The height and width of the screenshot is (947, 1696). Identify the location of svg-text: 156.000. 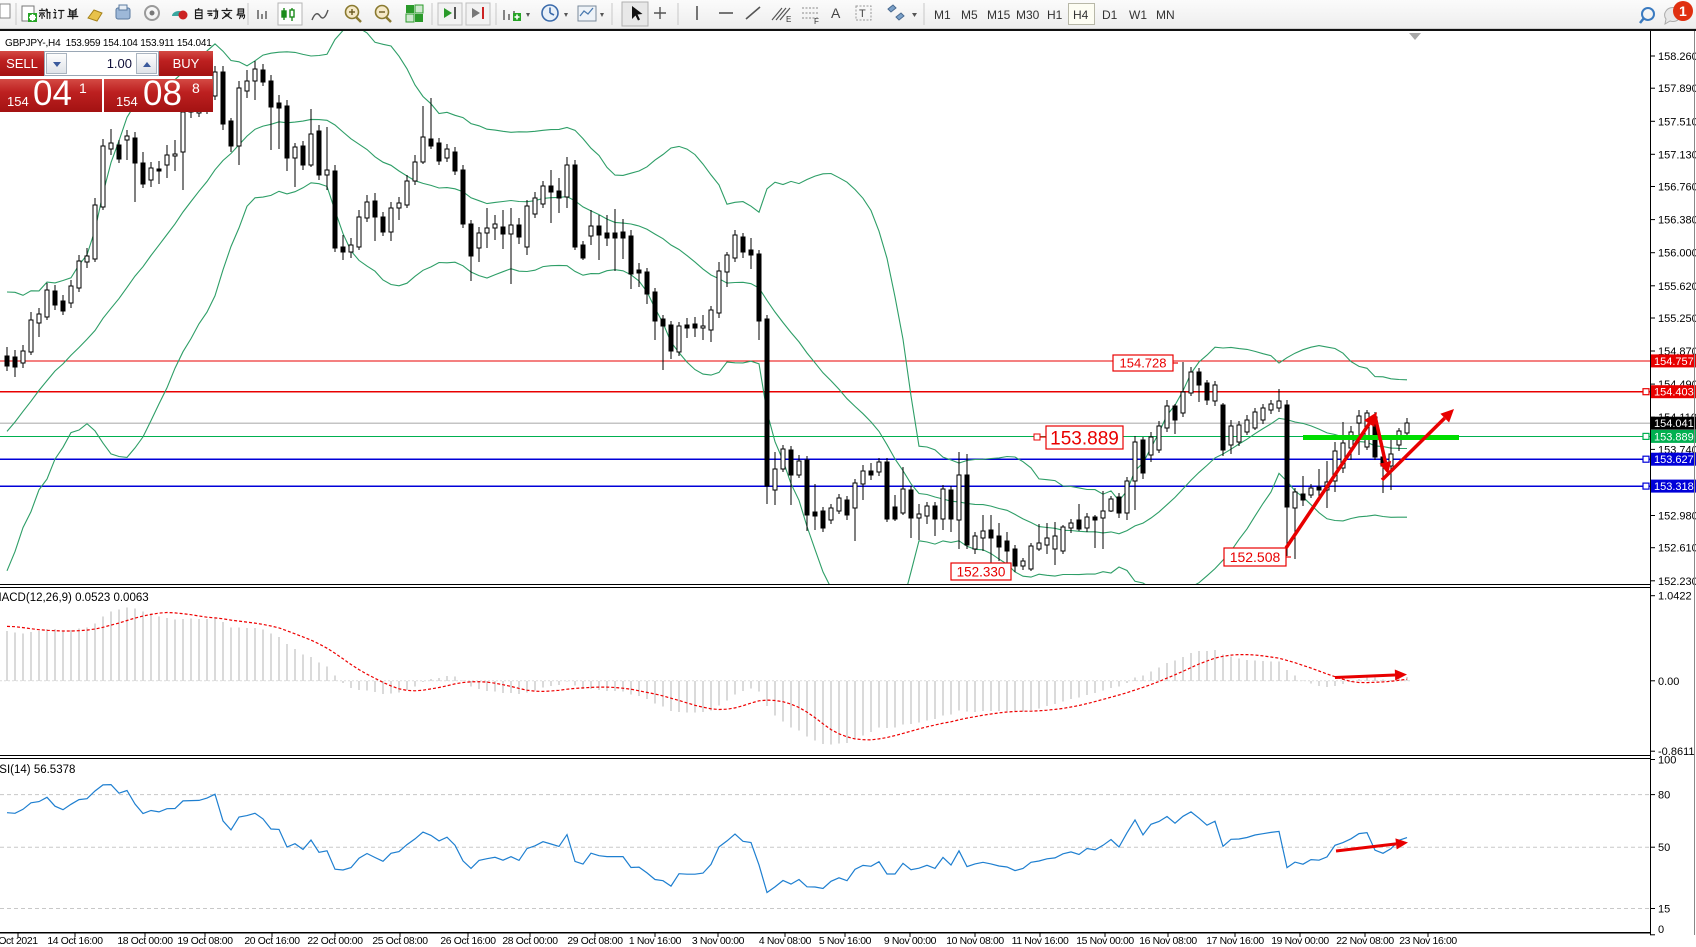
(1677, 254).